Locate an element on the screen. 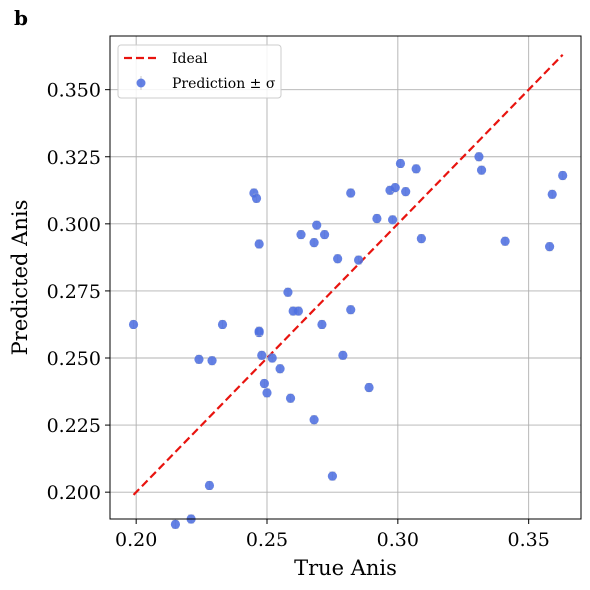  legend-prediction-label: Prediction ± σ is located at coordinates (224, 84).